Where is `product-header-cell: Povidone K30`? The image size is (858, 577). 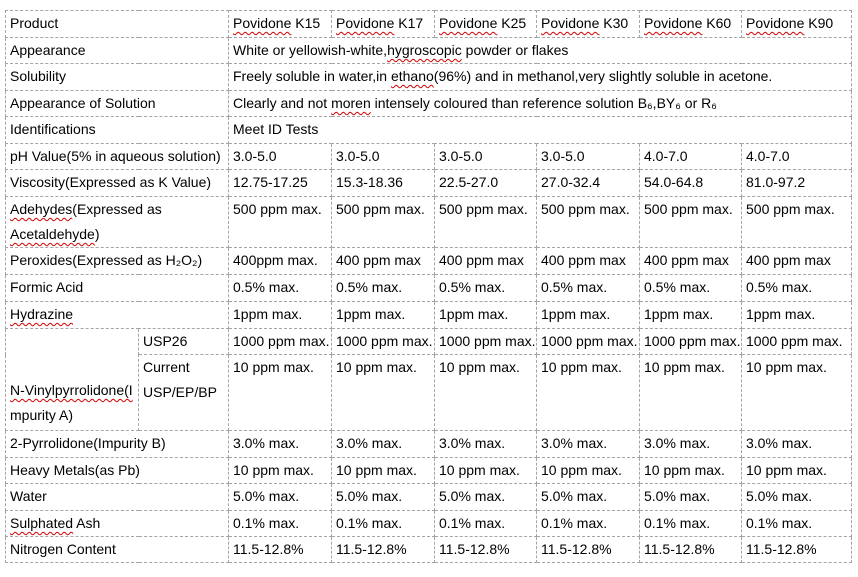 product-header-cell: Povidone K30 is located at coordinates (588, 24).